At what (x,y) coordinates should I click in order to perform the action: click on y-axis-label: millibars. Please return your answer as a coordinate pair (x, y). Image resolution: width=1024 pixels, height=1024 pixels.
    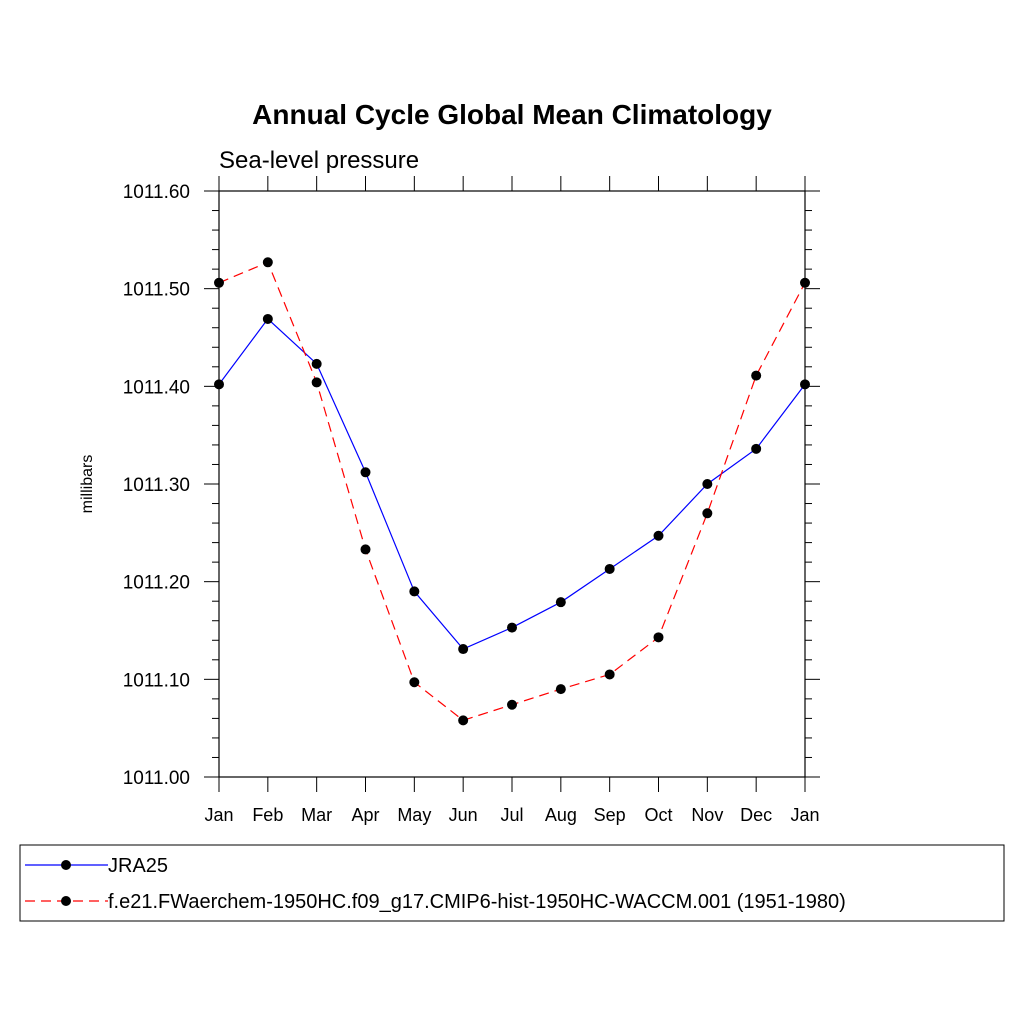
    Looking at the image, I should click on (87, 484).